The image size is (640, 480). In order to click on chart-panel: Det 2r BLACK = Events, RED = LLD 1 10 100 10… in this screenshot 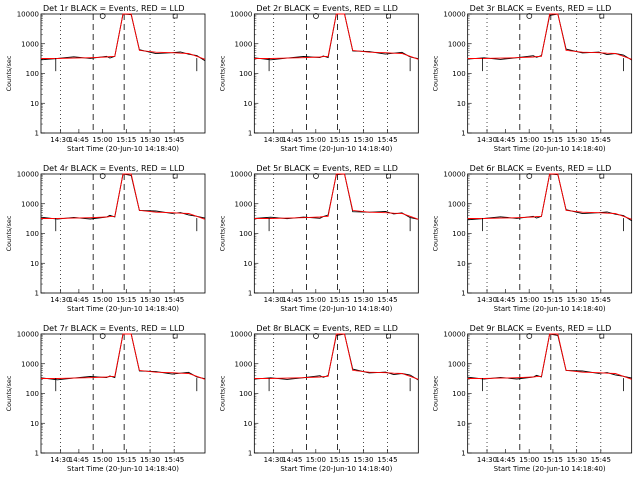, I will do `click(318, 78)`.